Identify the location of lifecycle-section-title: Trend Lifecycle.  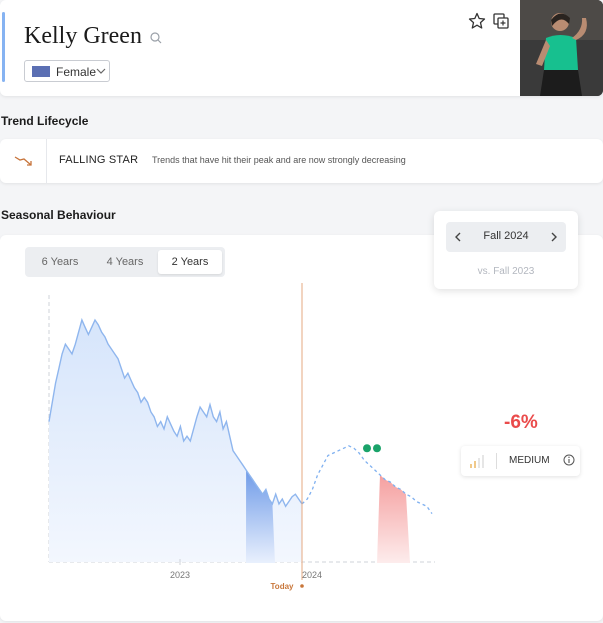
(45, 121).